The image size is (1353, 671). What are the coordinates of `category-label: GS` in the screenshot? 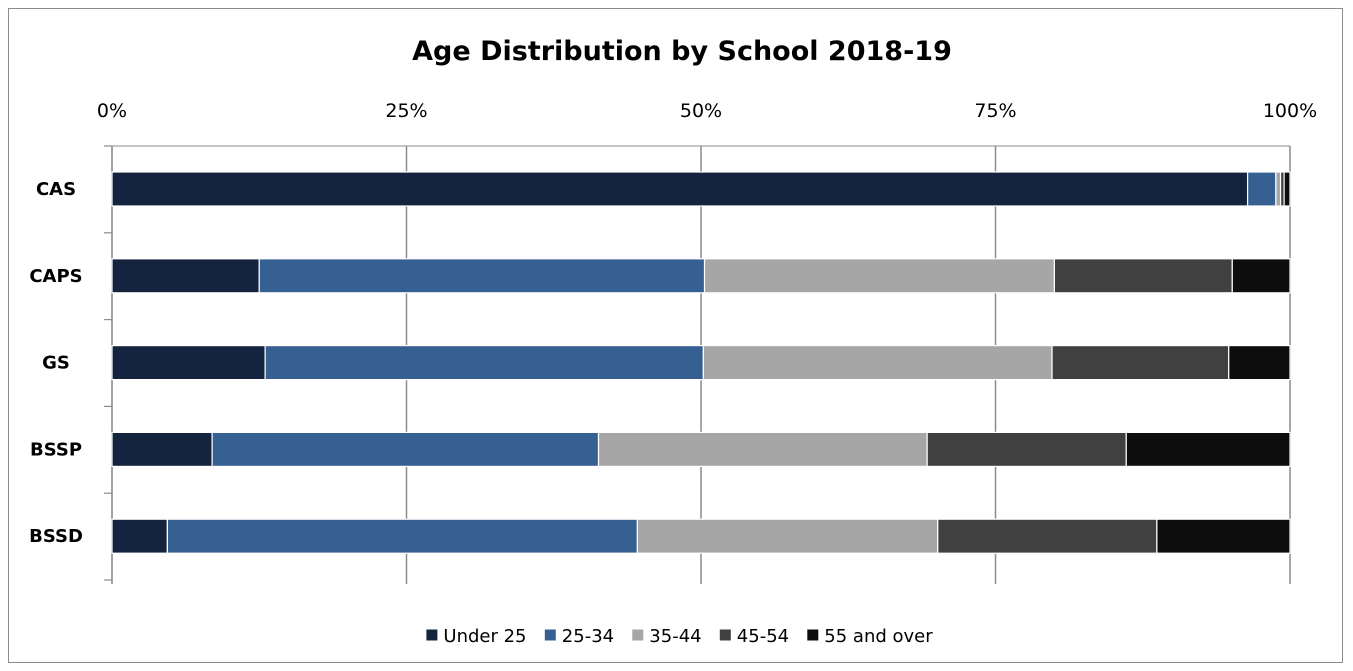 It's located at (56, 363).